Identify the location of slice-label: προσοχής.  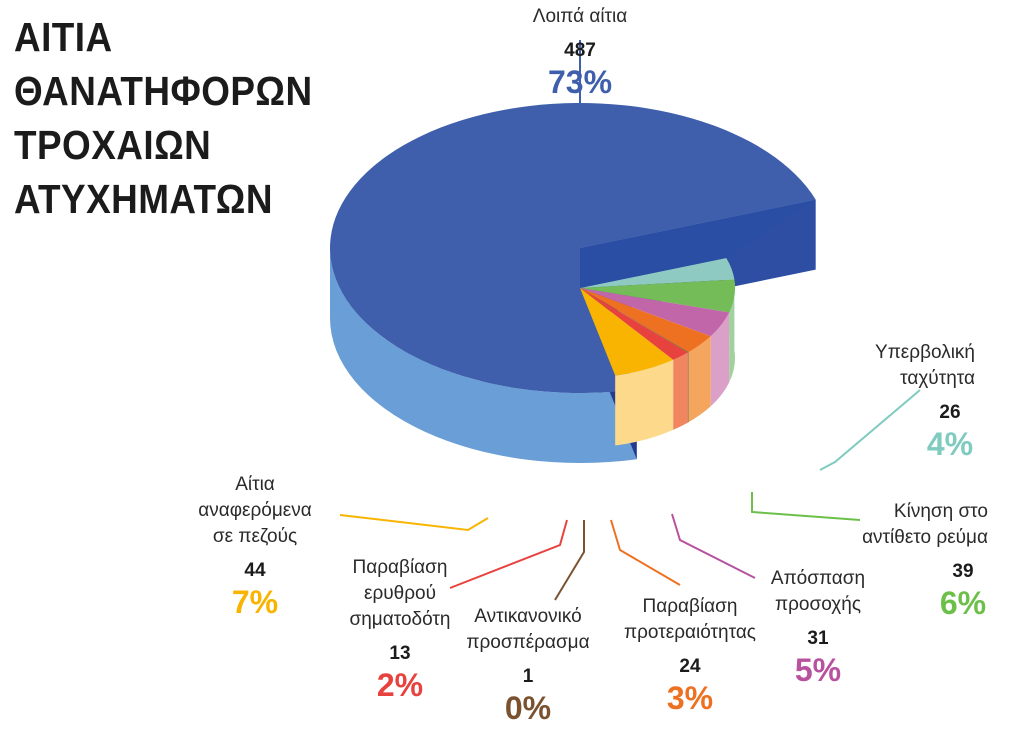
(818, 604).